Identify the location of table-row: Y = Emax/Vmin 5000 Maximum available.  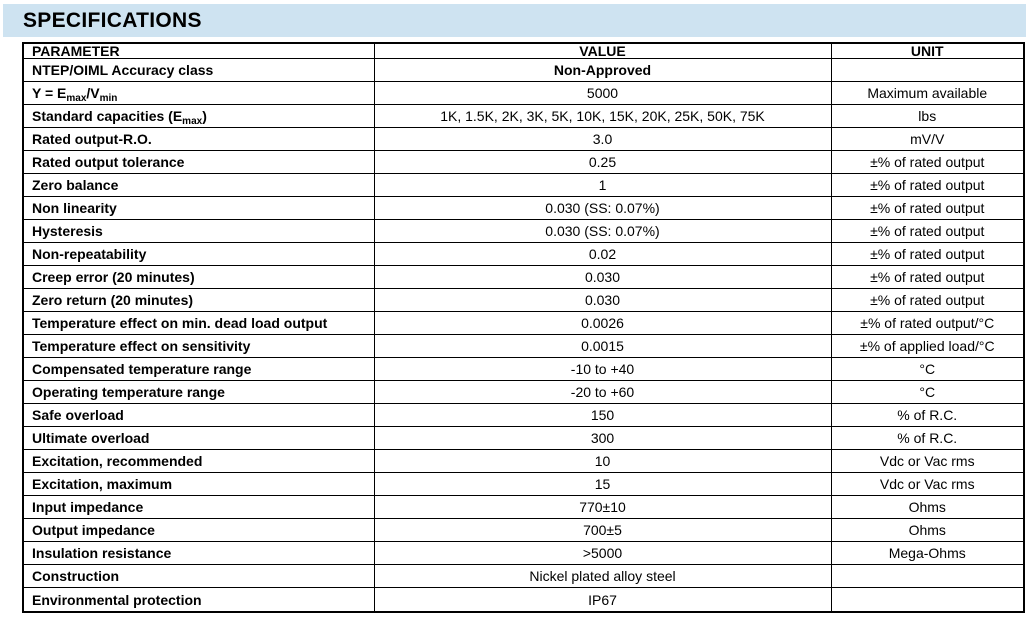
(523, 93).